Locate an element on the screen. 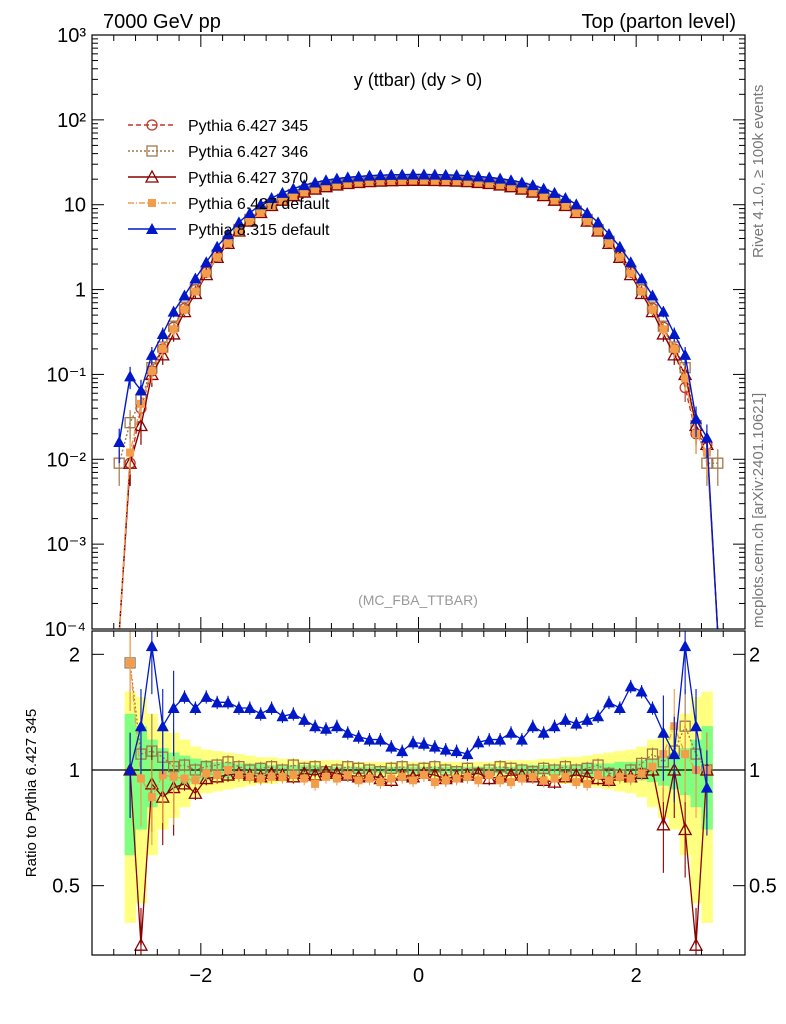  ratio-y-tick-label: 1 is located at coordinates (74, 771).